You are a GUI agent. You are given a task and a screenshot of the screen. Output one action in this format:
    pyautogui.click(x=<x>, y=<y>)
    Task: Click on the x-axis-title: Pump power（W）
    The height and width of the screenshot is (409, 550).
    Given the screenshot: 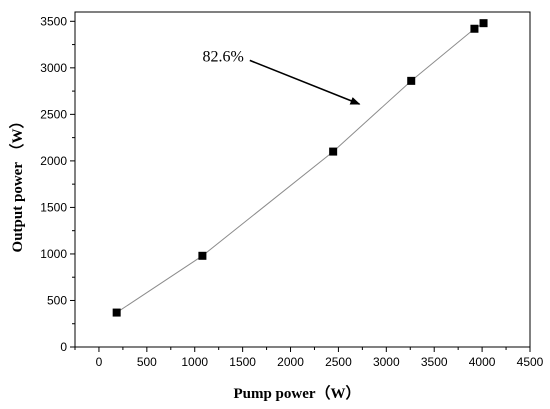 What is the action you would take?
    pyautogui.click(x=296, y=393)
    